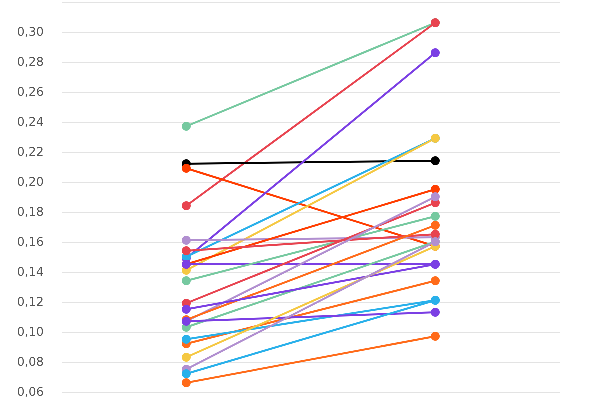  What do you see at coordinates (30, 152) in the screenshot?
I see `y-tick-label: 0,22` at bounding box center [30, 152].